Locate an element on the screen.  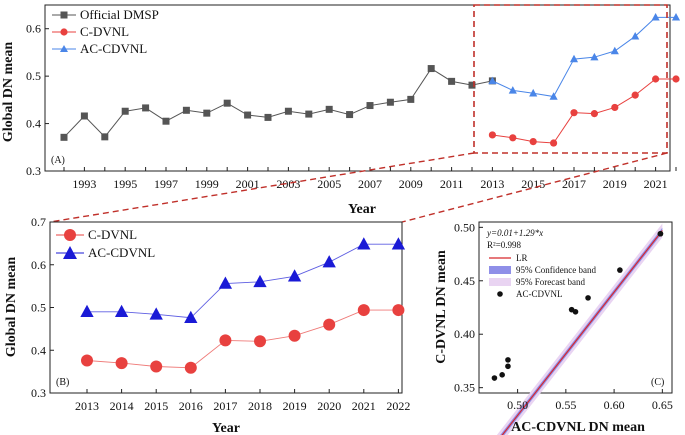
a-point-official-dmsp-1998 is located at coordinates (186, 110).